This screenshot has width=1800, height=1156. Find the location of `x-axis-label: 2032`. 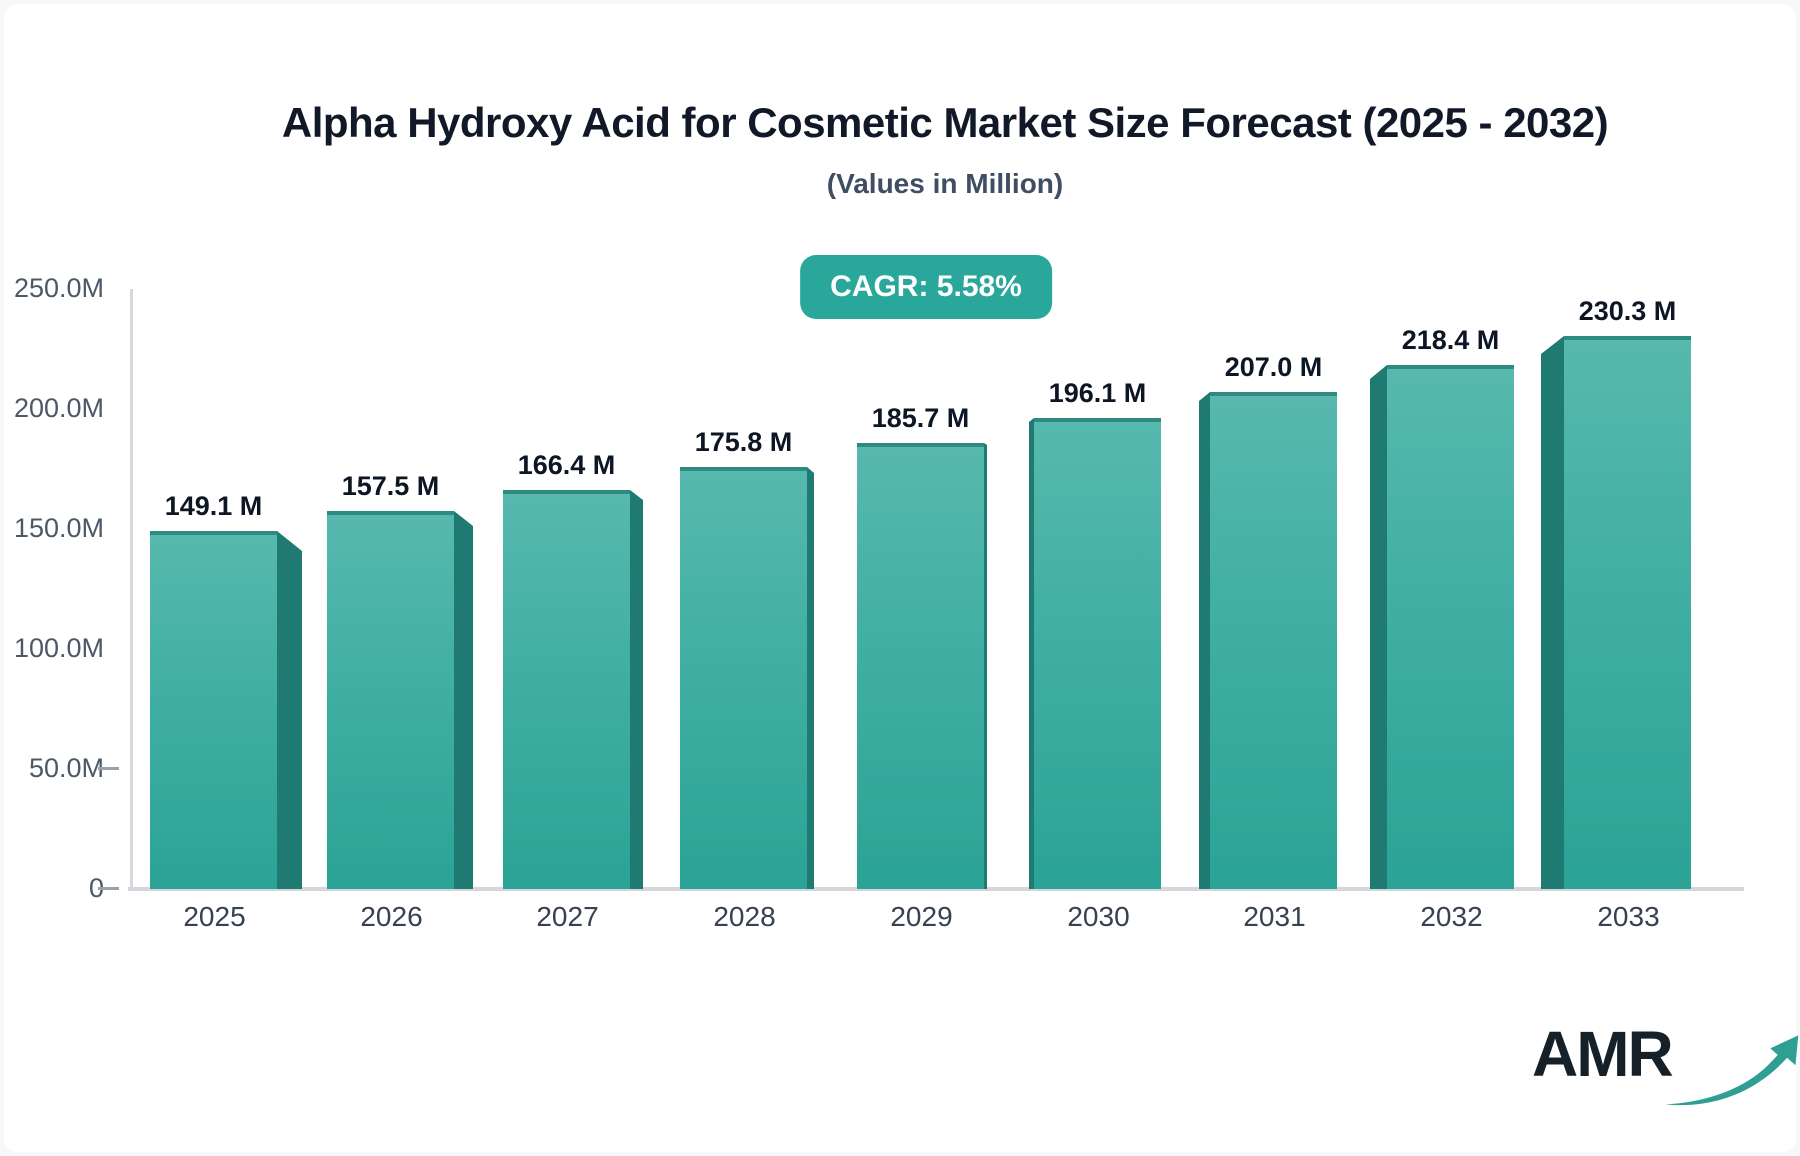

x-axis-label: 2032 is located at coordinates (1451, 916).